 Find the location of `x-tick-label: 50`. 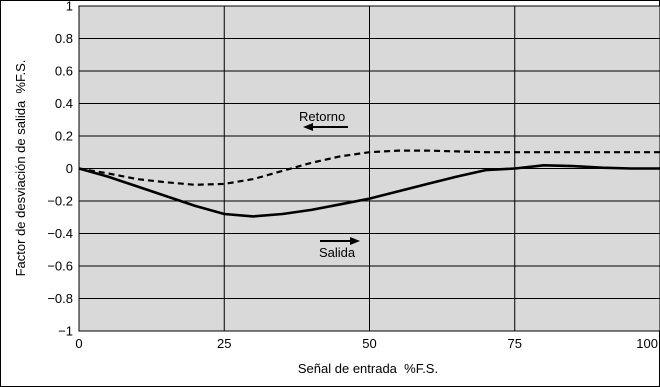

x-tick-label: 50 is located at coordinates (369, 343).